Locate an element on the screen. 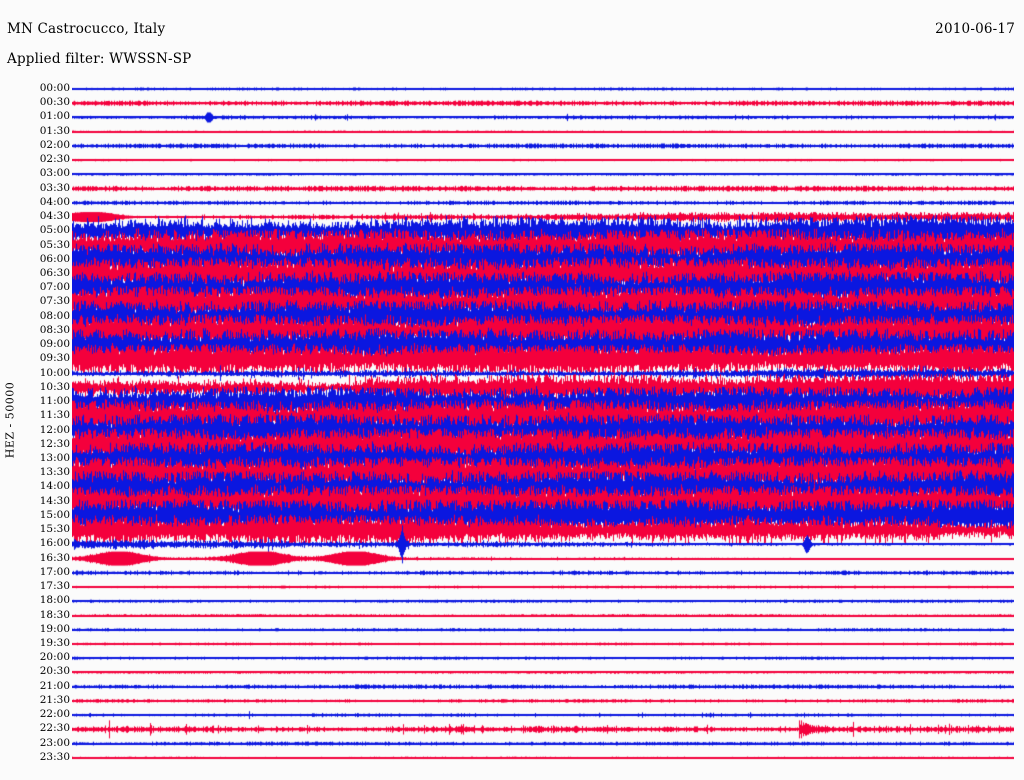 The width and height of the screenshot is (1024, 780). axis-tick-label: 16:00 is located at coordinates (54, 543).